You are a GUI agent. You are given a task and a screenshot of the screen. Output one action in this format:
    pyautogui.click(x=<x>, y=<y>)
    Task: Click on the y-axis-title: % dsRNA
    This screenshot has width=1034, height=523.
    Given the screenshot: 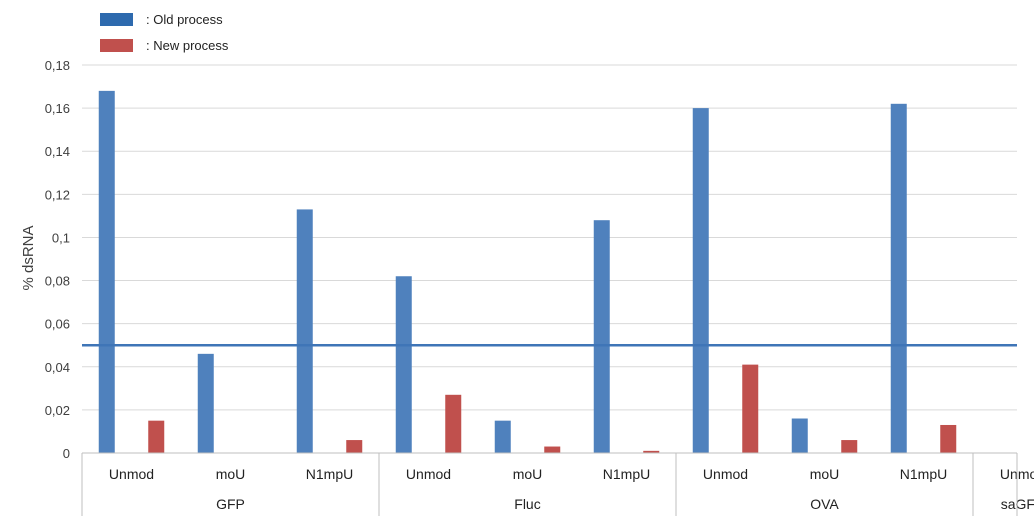 What is the action you would take?
    pyautogui.click(x=28, y=257)
    